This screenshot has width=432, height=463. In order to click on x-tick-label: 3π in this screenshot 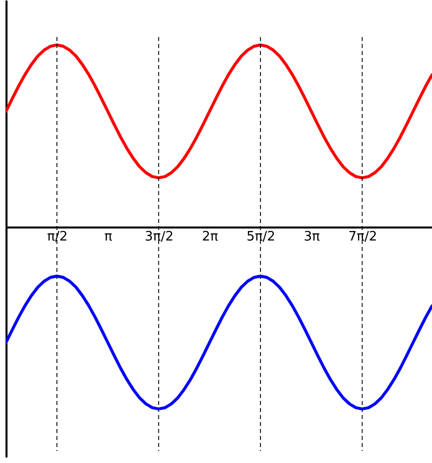, I will do `click(312, 236)`.